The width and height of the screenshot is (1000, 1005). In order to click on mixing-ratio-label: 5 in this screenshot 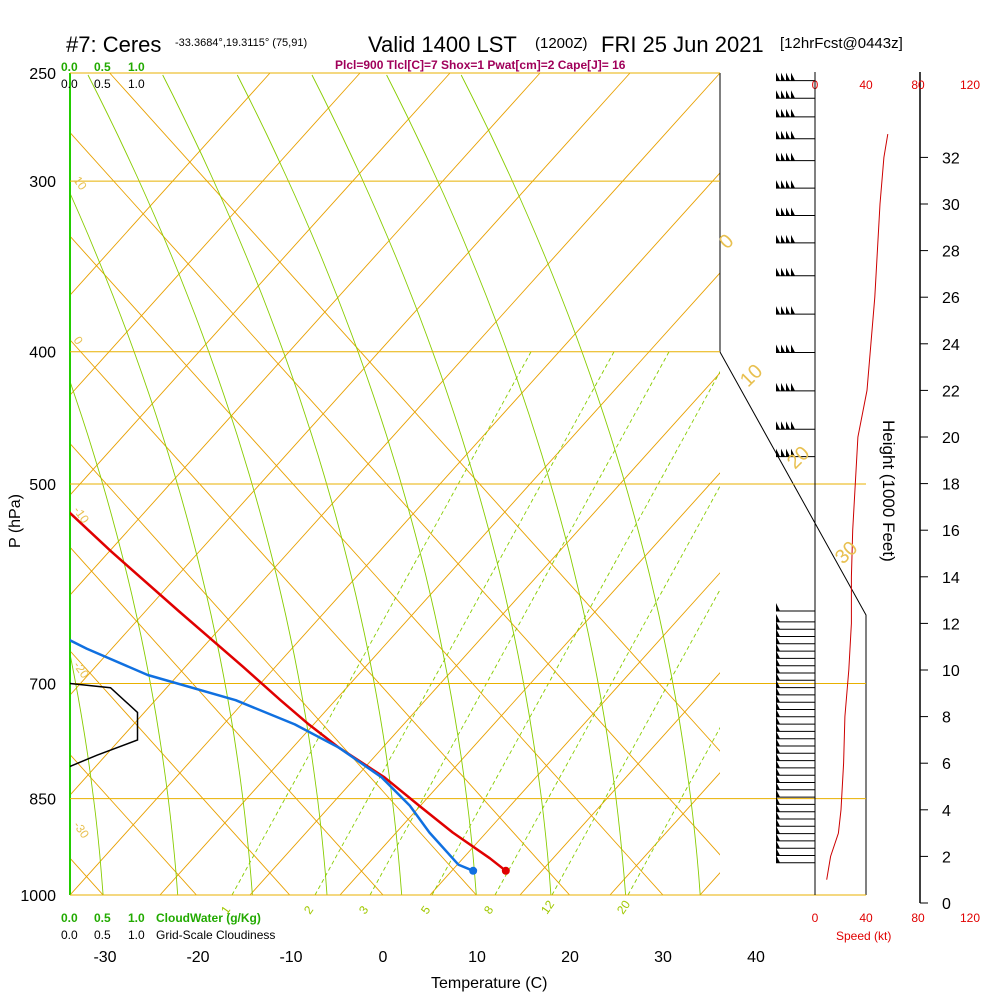, I will do `click(425, 910)`.